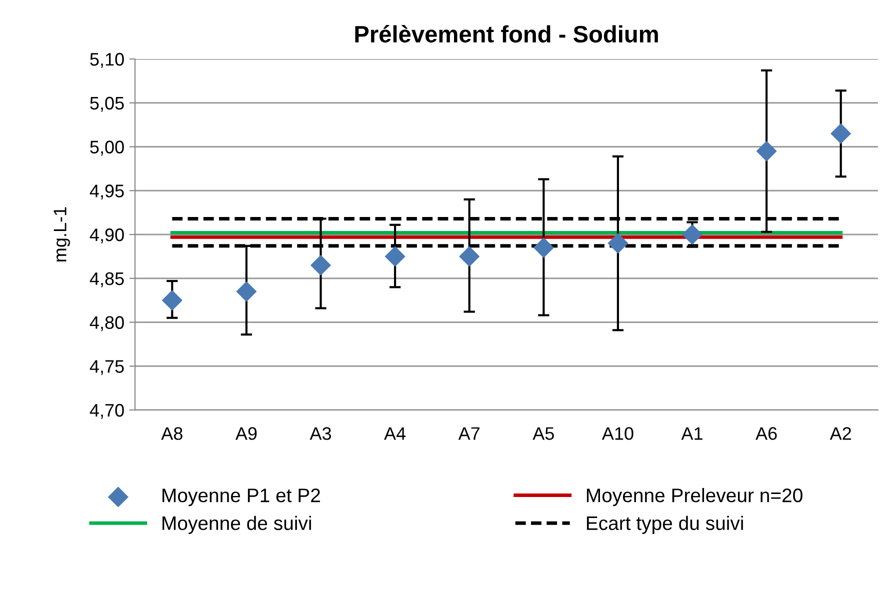  I want to click on y-tick-label: 4,70, so click(107, 411).